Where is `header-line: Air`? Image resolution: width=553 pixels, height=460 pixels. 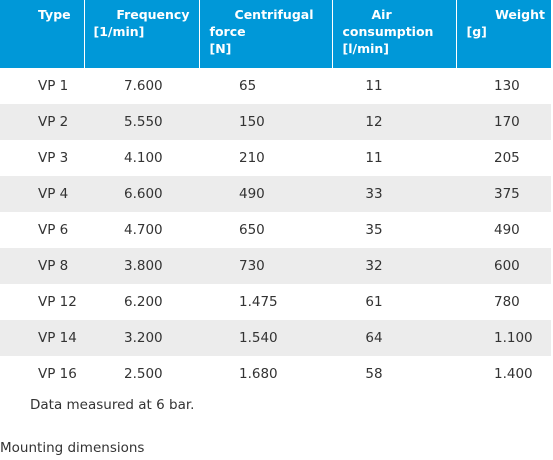 header-line: Air is located at coordinates (381, 14).